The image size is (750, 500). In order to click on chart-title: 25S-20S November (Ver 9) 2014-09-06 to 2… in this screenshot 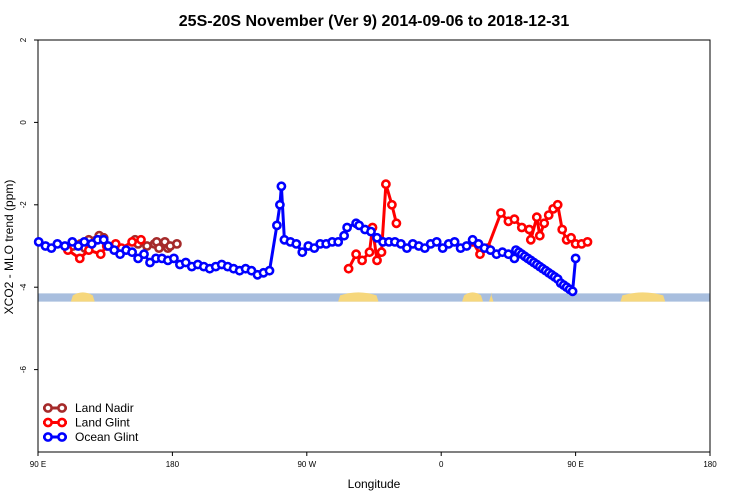, I will do `click(374, 21)`.